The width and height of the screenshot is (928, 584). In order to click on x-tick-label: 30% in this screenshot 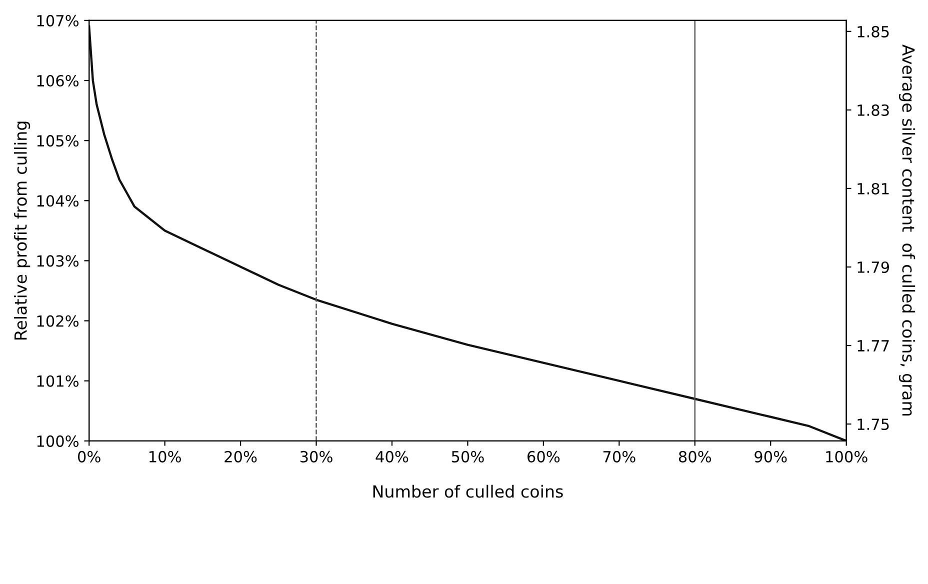, I will do `click(316, 456)`.